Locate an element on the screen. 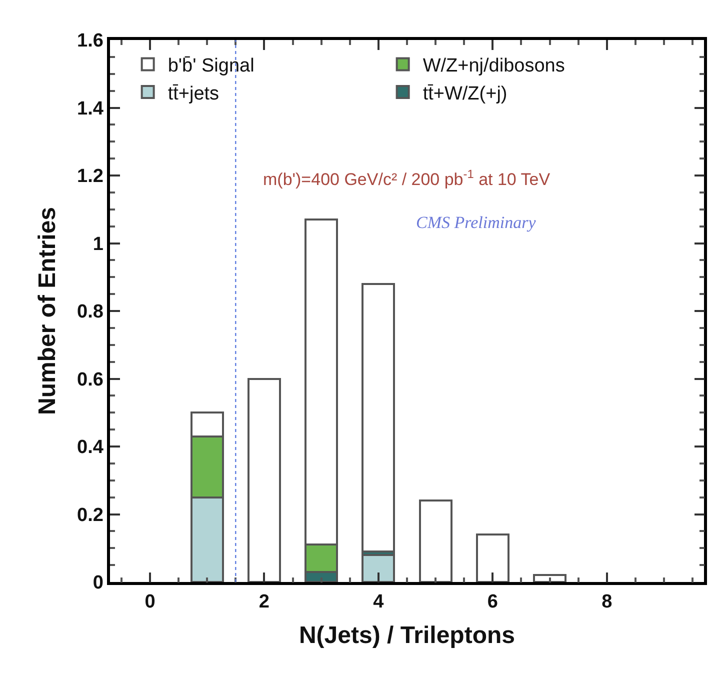  x-tick-label: 4 is located at coordinates (378, 602).